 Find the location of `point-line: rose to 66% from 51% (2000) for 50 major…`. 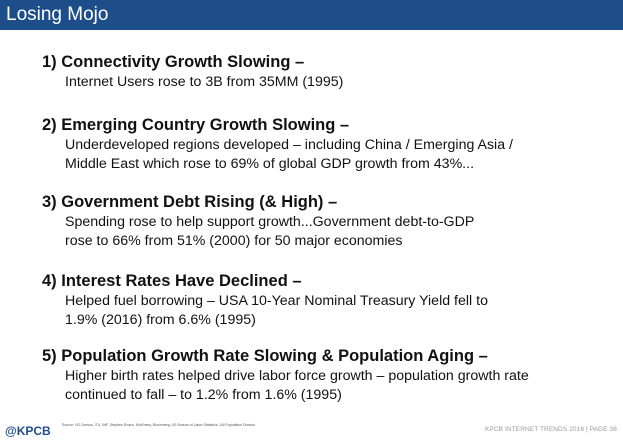

point-line: rose to 66% from 51% (2000) for 50 major… is located at coordinates (234, 241).